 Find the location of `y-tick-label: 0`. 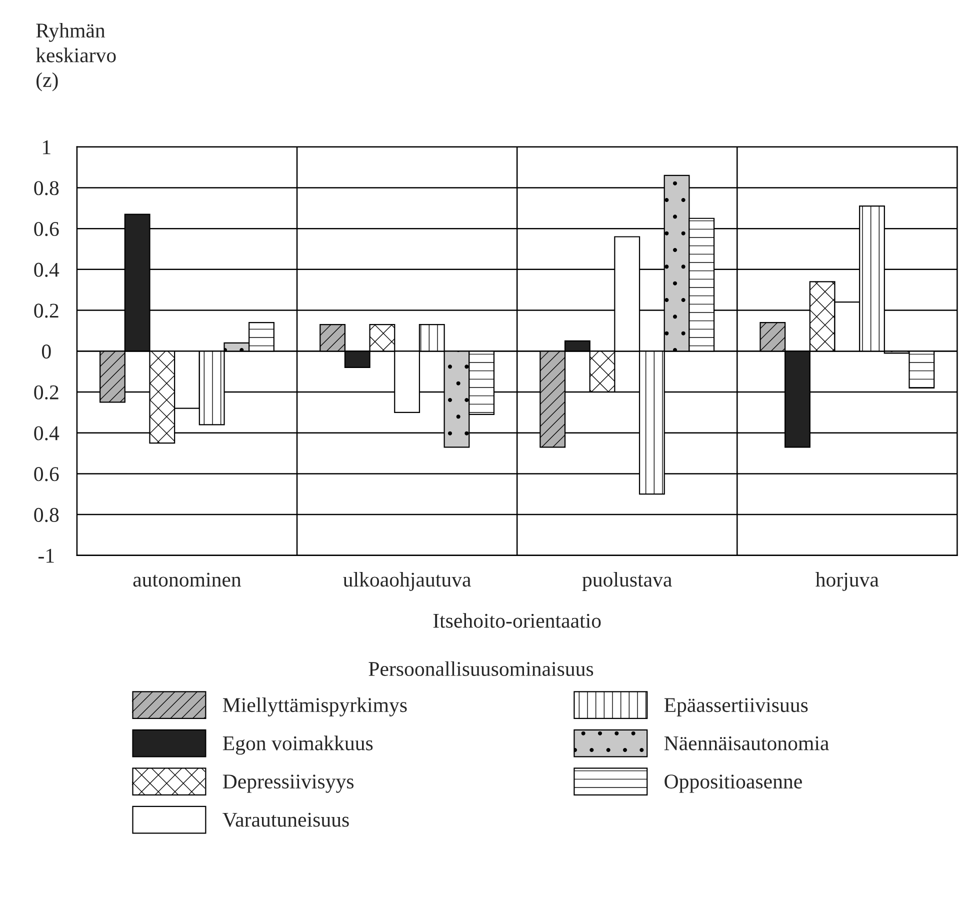

y-tick-label: 0 is located at coordinates (46, 351).